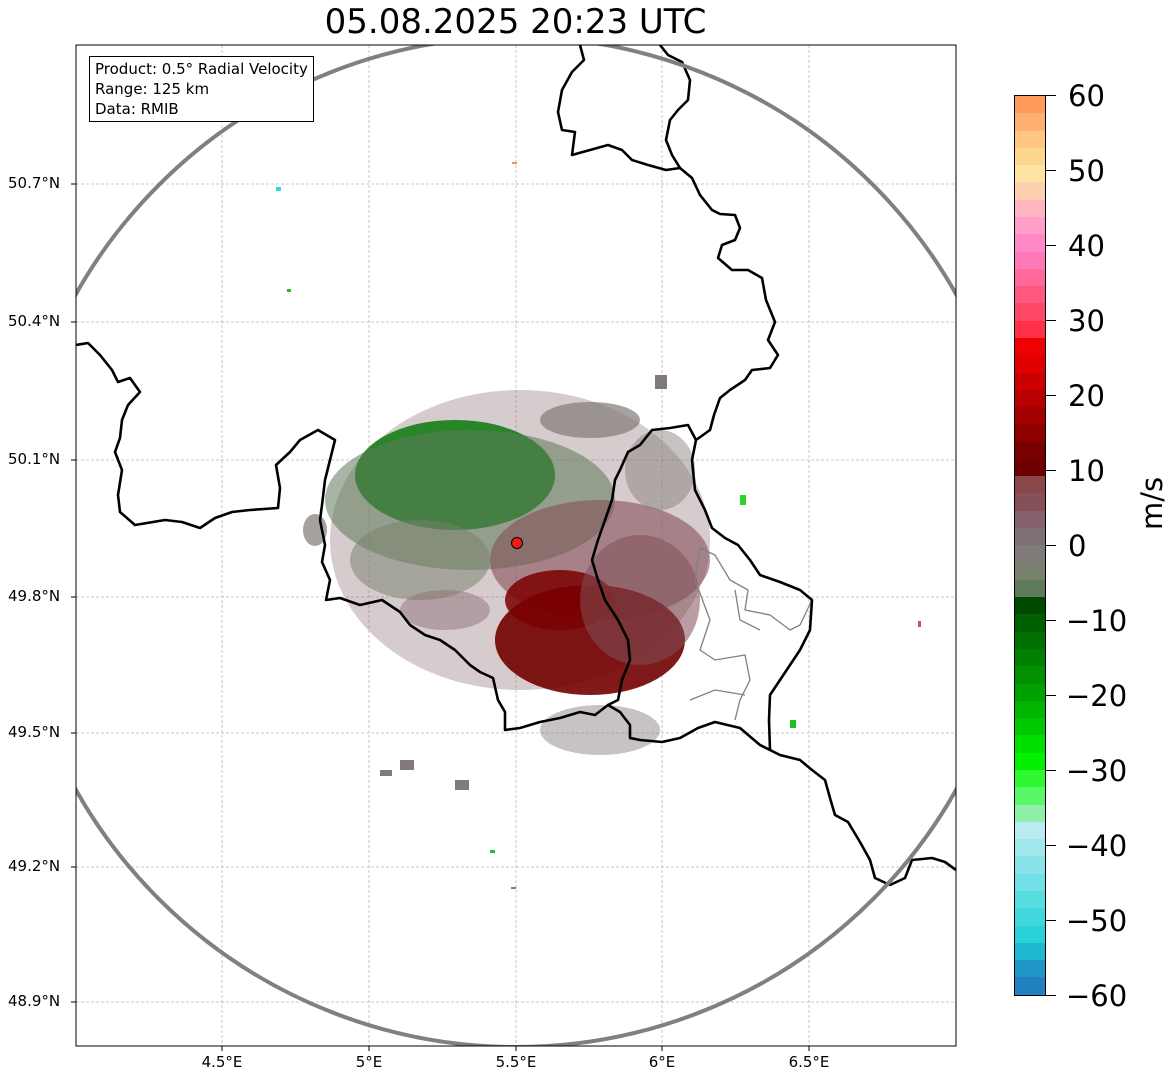 The width and height of the screenshot is (1171, 1081). I want to click on product-label: Product: 0.5° Radial Velocity, so click(201, 69).